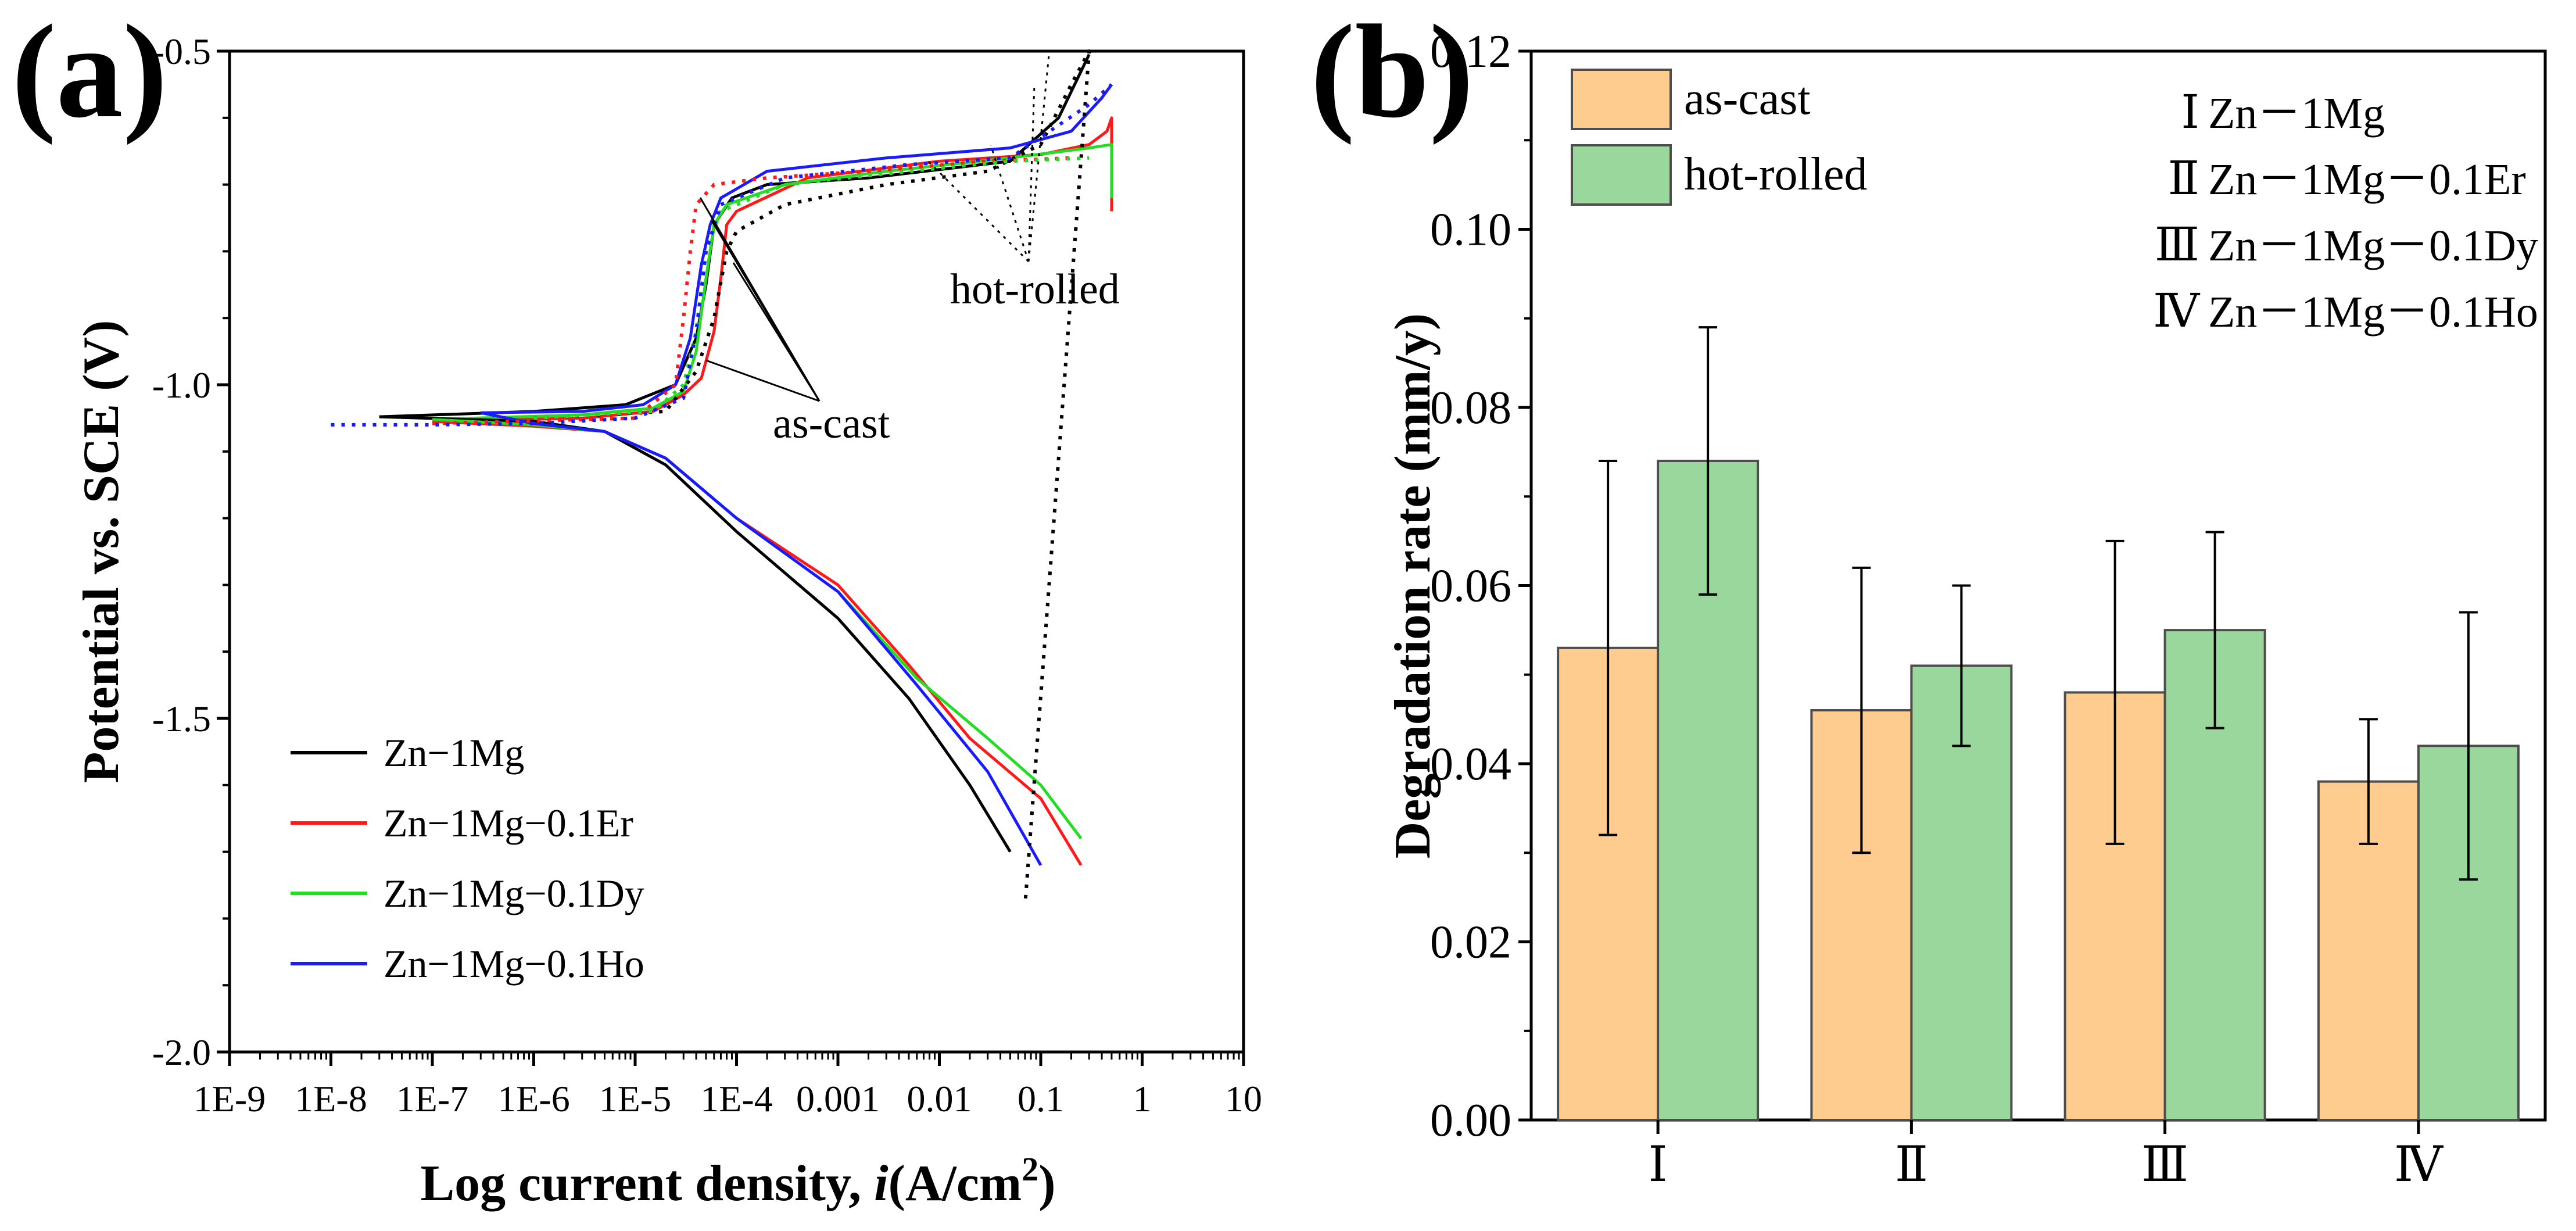 This screenshot has height=1231, width=2576. What do you see at coordinates (230, 1098) in the screenshot?
I see `x-tick-label: 1E-9` at bounding box center [230, 1098].